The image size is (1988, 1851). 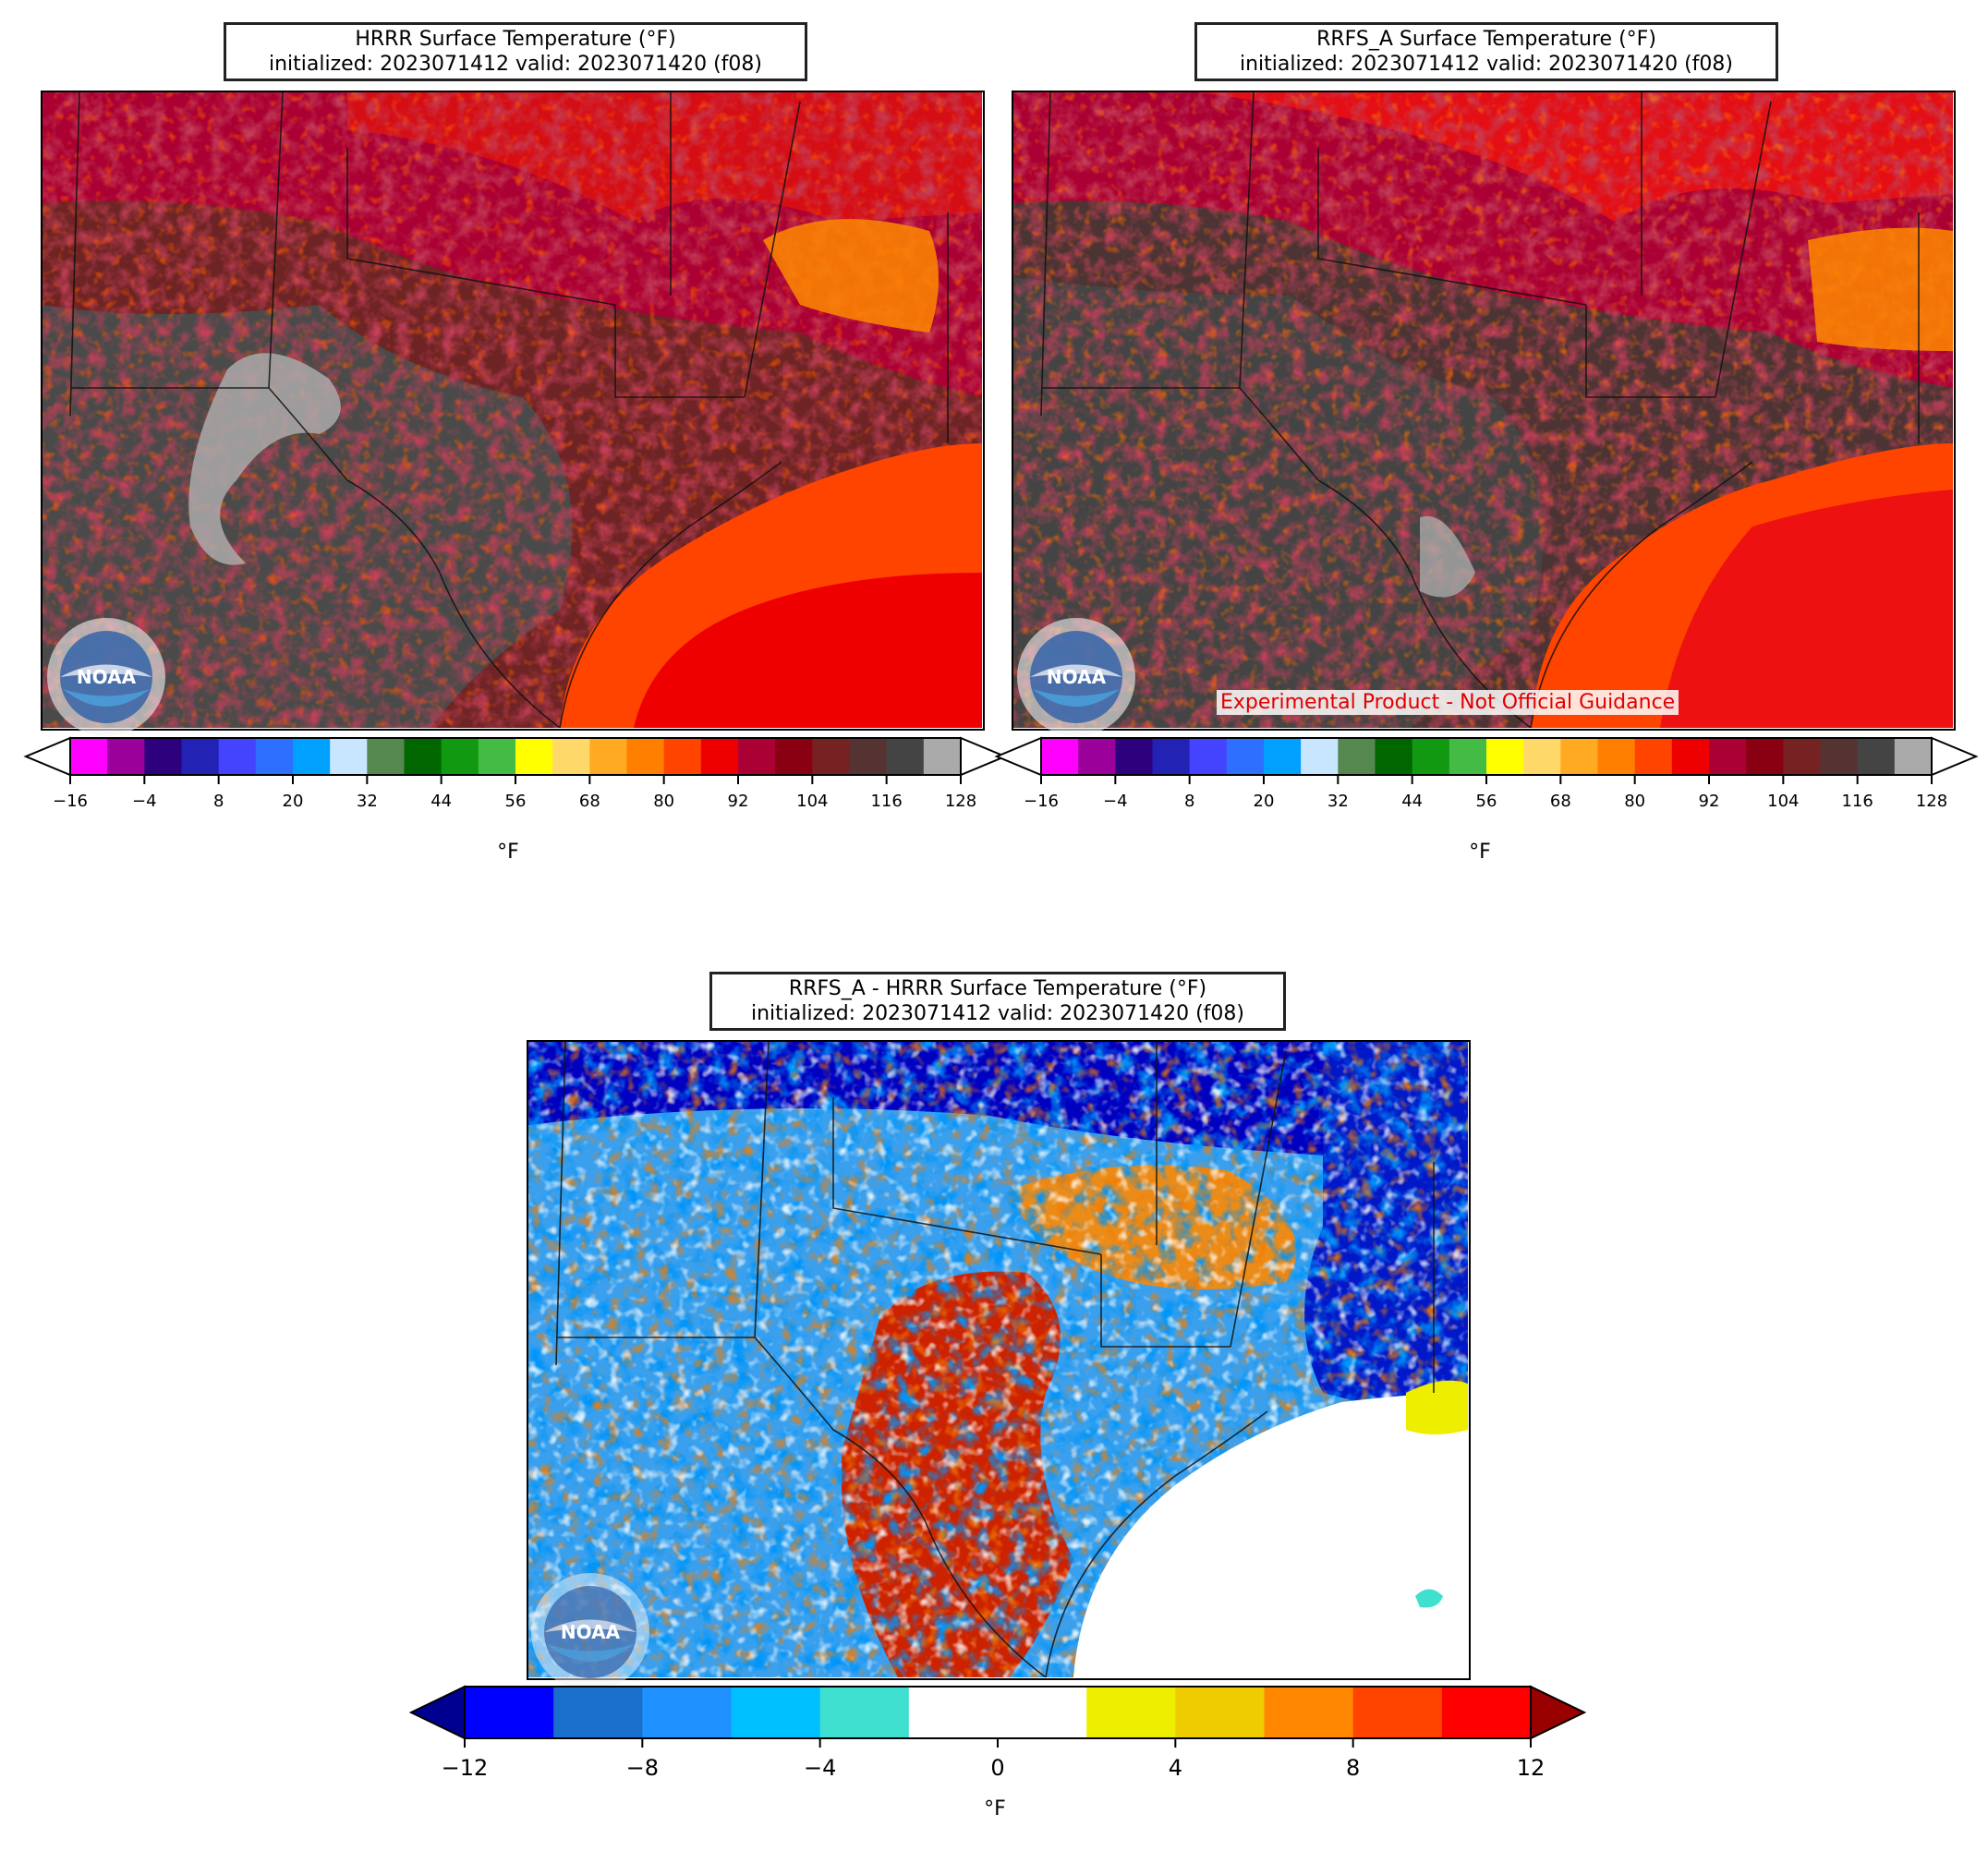 I want to click on hrrr-colorbar-unit: °F, so click(x=508, y=853).